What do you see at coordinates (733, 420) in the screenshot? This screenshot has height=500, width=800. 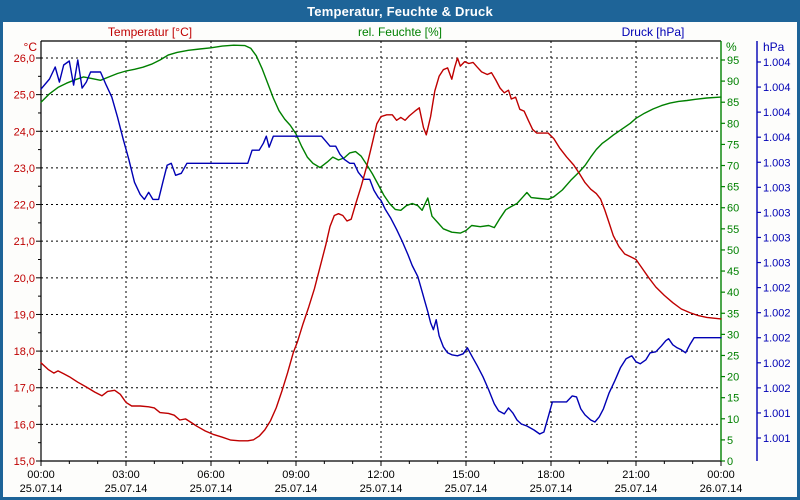 I see `humidity-tick-label: 10` at bounding box center [733, 420].